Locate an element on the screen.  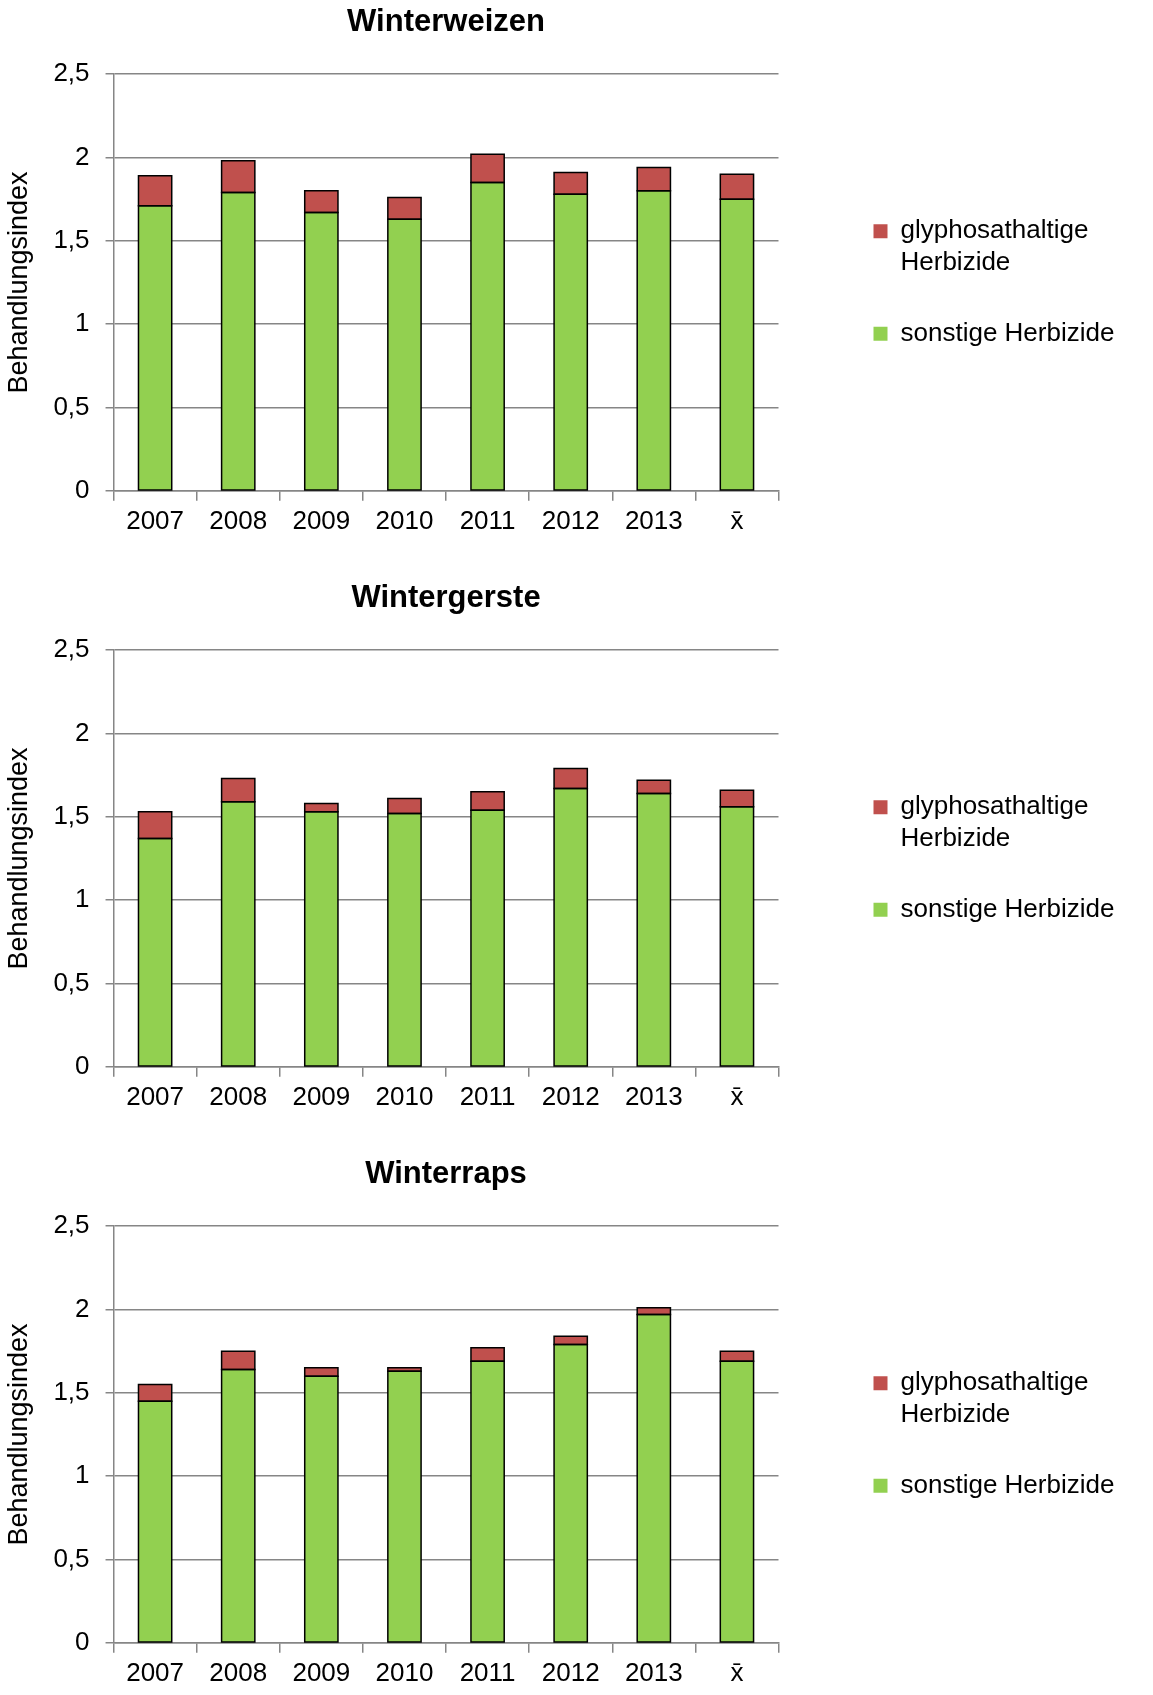
chart-title: Winterraps is located at coordinates (446, 1173).